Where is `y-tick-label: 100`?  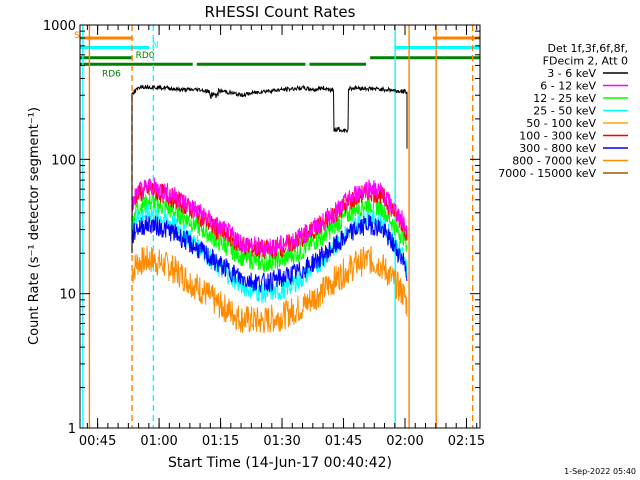 y-tick-label: 100 is located at coordinates (63, 160).